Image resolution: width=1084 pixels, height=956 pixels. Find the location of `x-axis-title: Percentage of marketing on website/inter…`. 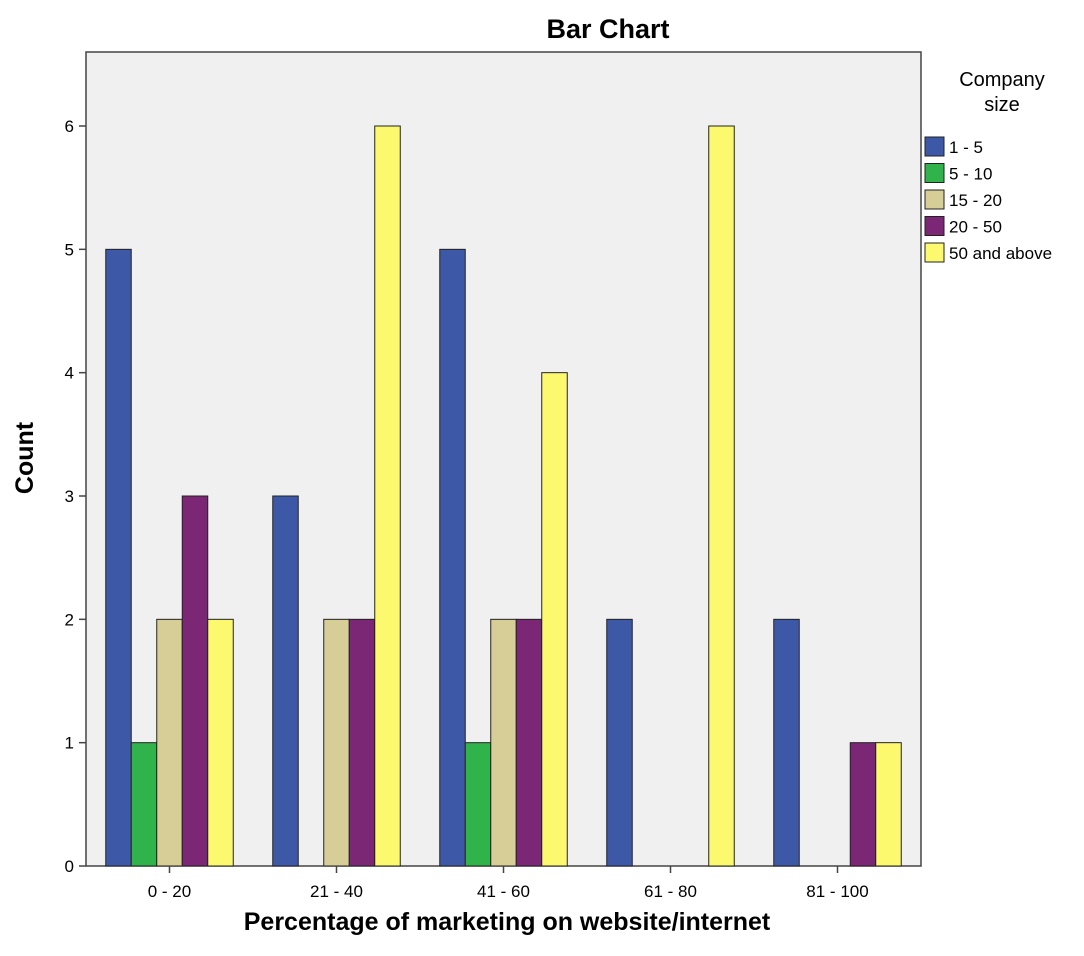

x-axis-title: Percentage of marketing on website/inter… is located at coordinates (507, 922).